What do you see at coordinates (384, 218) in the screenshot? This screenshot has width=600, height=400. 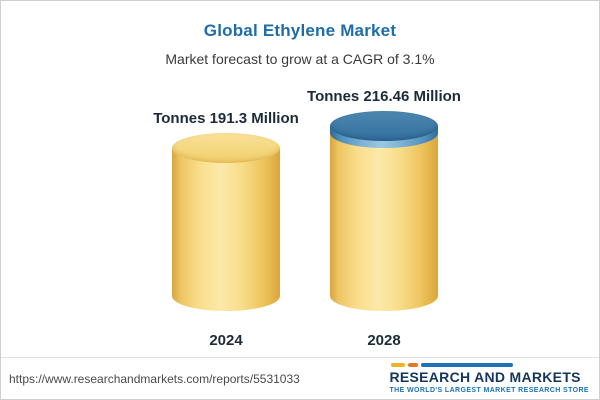 I see `bar-2028-body` at bounding box center [384, 218].